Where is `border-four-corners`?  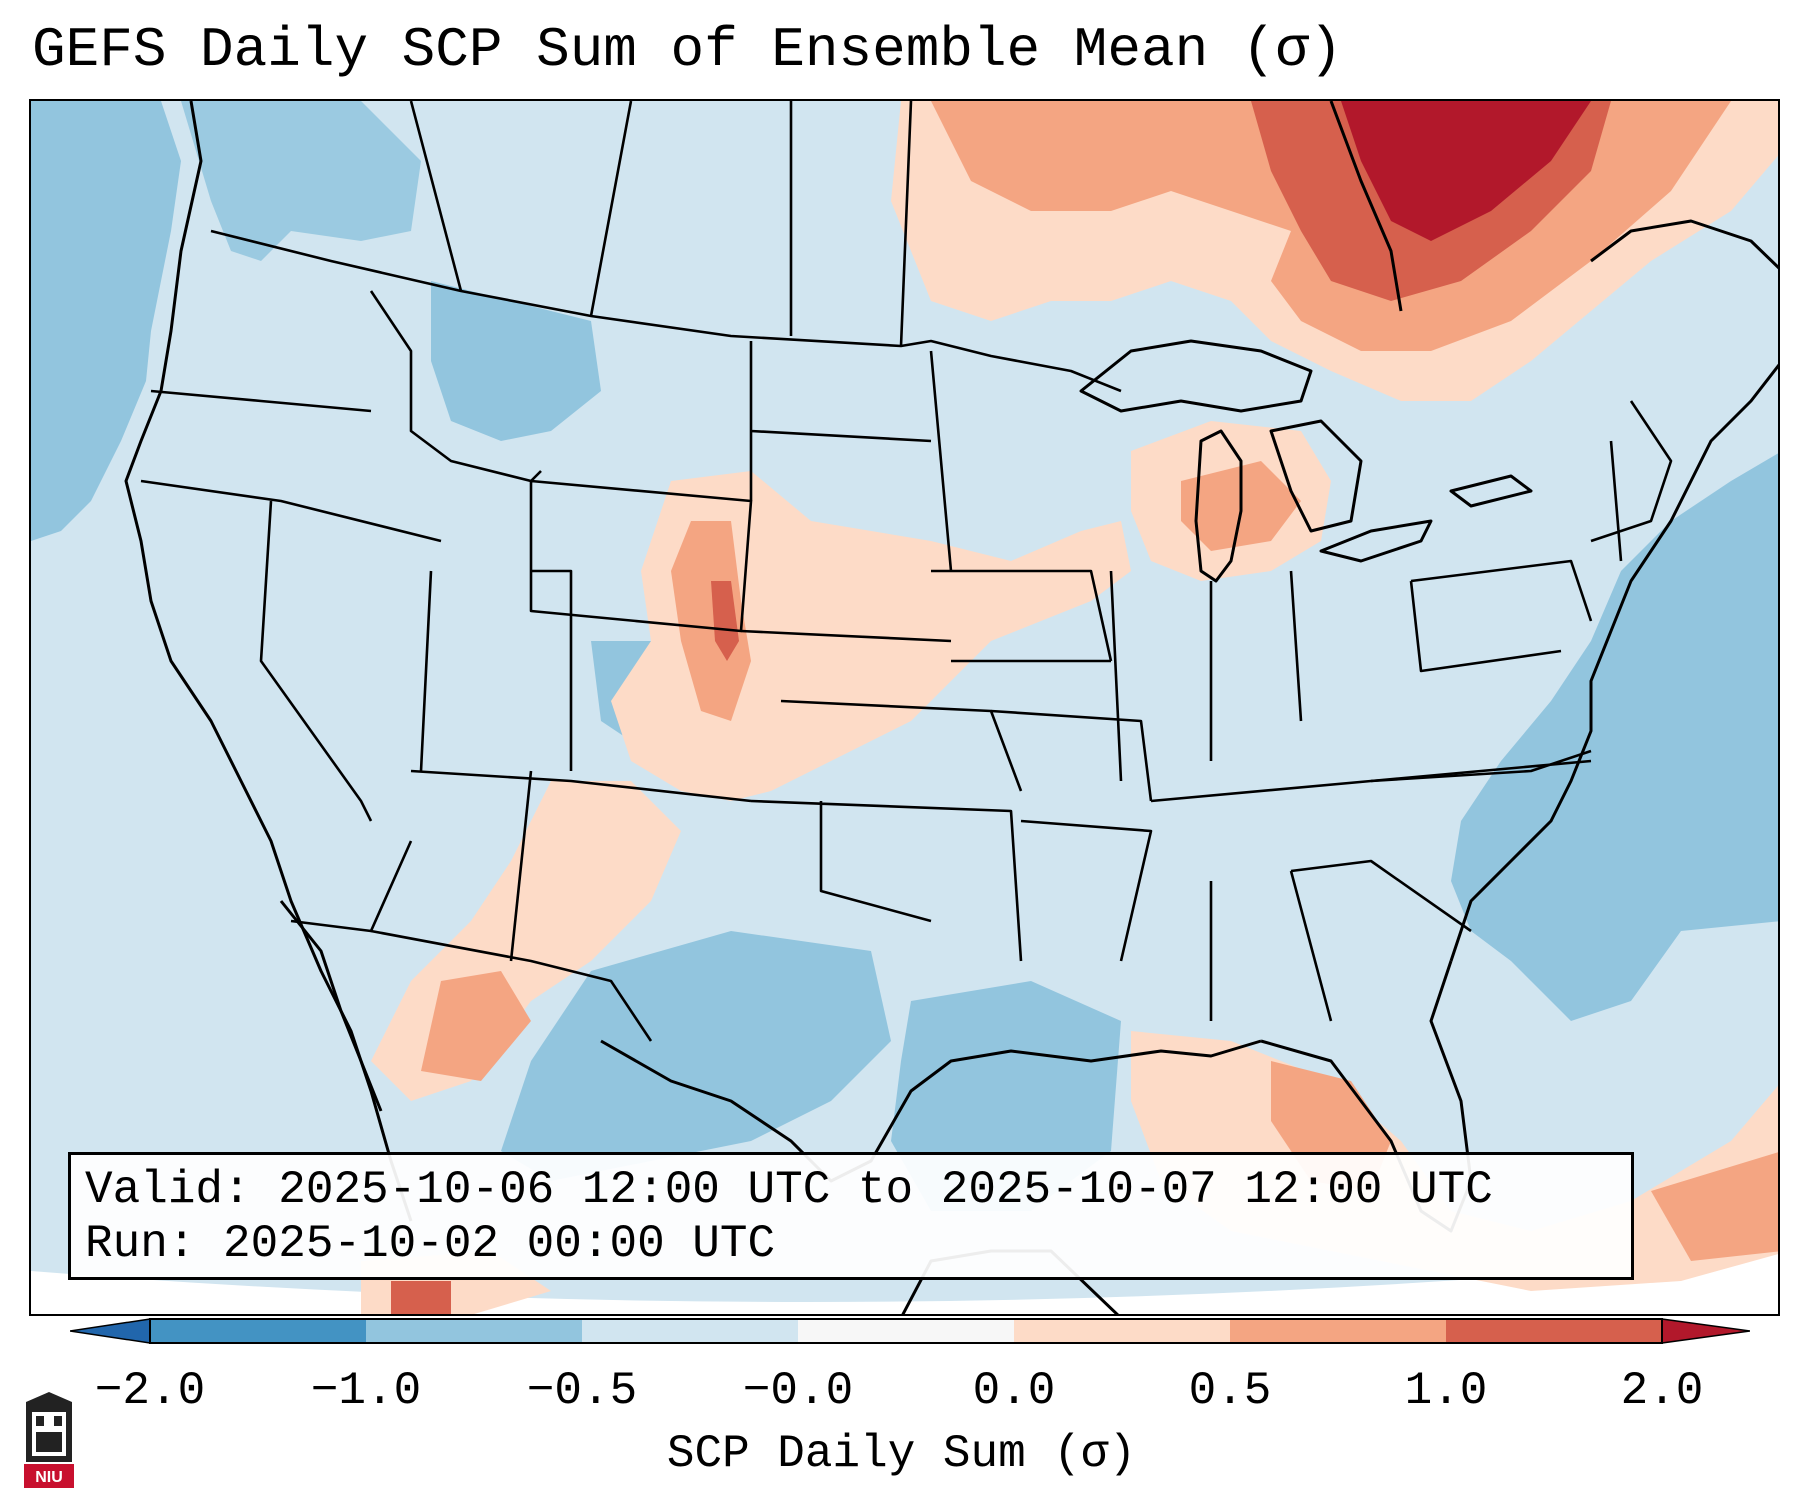
border-four-corners is located at coordinates (581, 786).